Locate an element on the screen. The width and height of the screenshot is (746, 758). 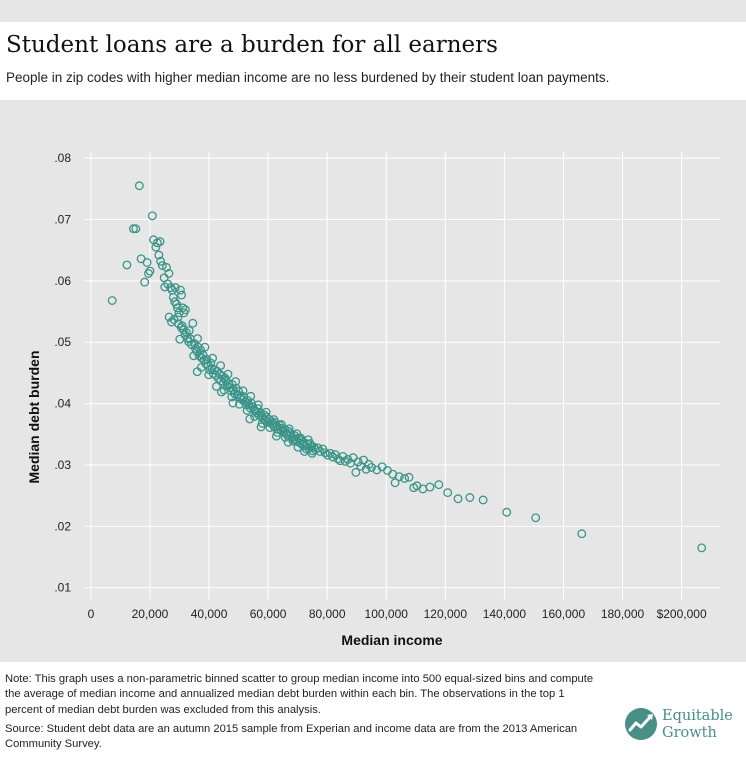
equitable-growth-logo: Equitable Growth is located at coordinates (682, 726).